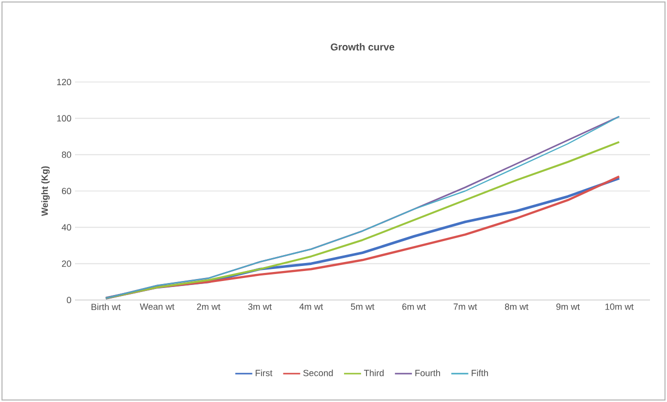  What do you see at coordinates (427, 373) in the screenshot?
I see `legend-label: Fourth` at bounding box center [427, 373].